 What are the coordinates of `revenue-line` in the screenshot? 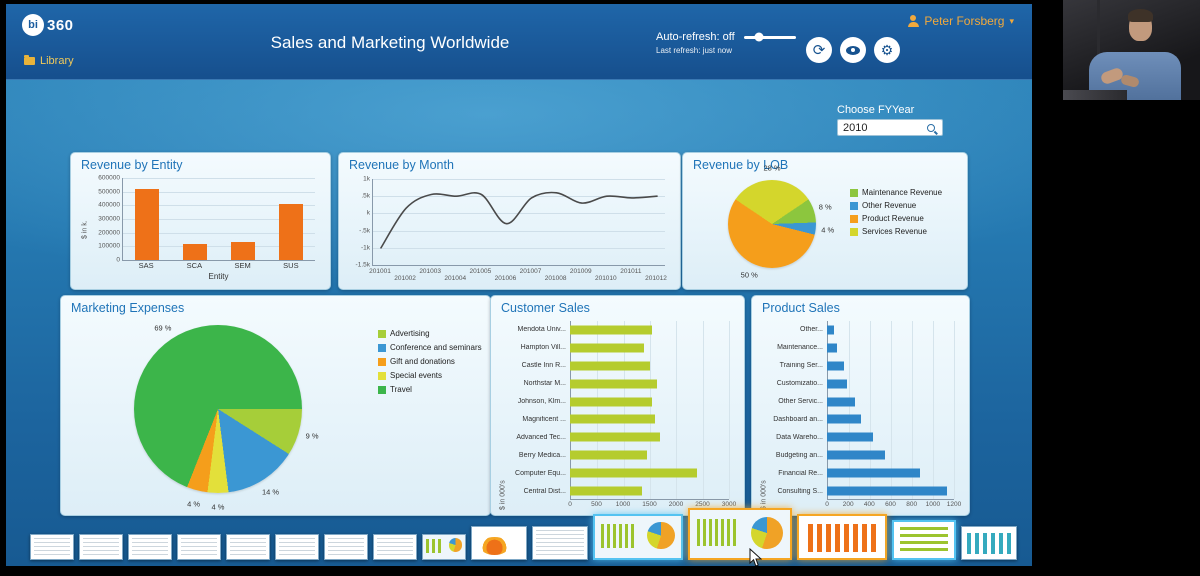 It's located at (519, 222).